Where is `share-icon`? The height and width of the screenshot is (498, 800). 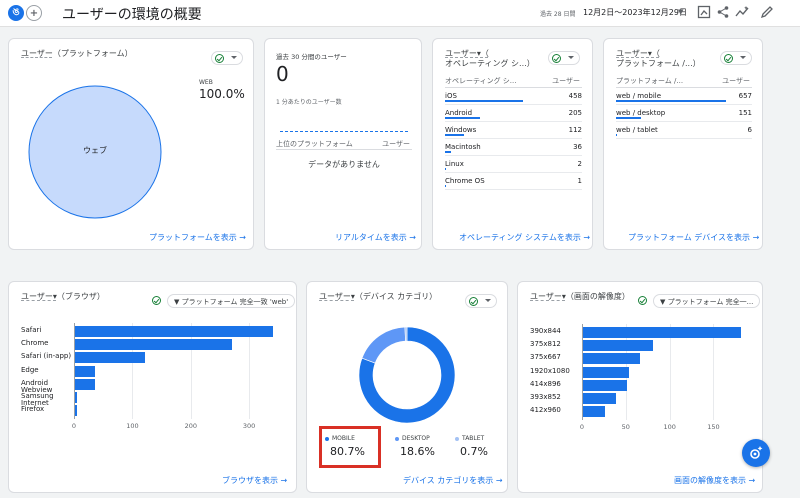
share-icon is located at coordinates (723, 12).